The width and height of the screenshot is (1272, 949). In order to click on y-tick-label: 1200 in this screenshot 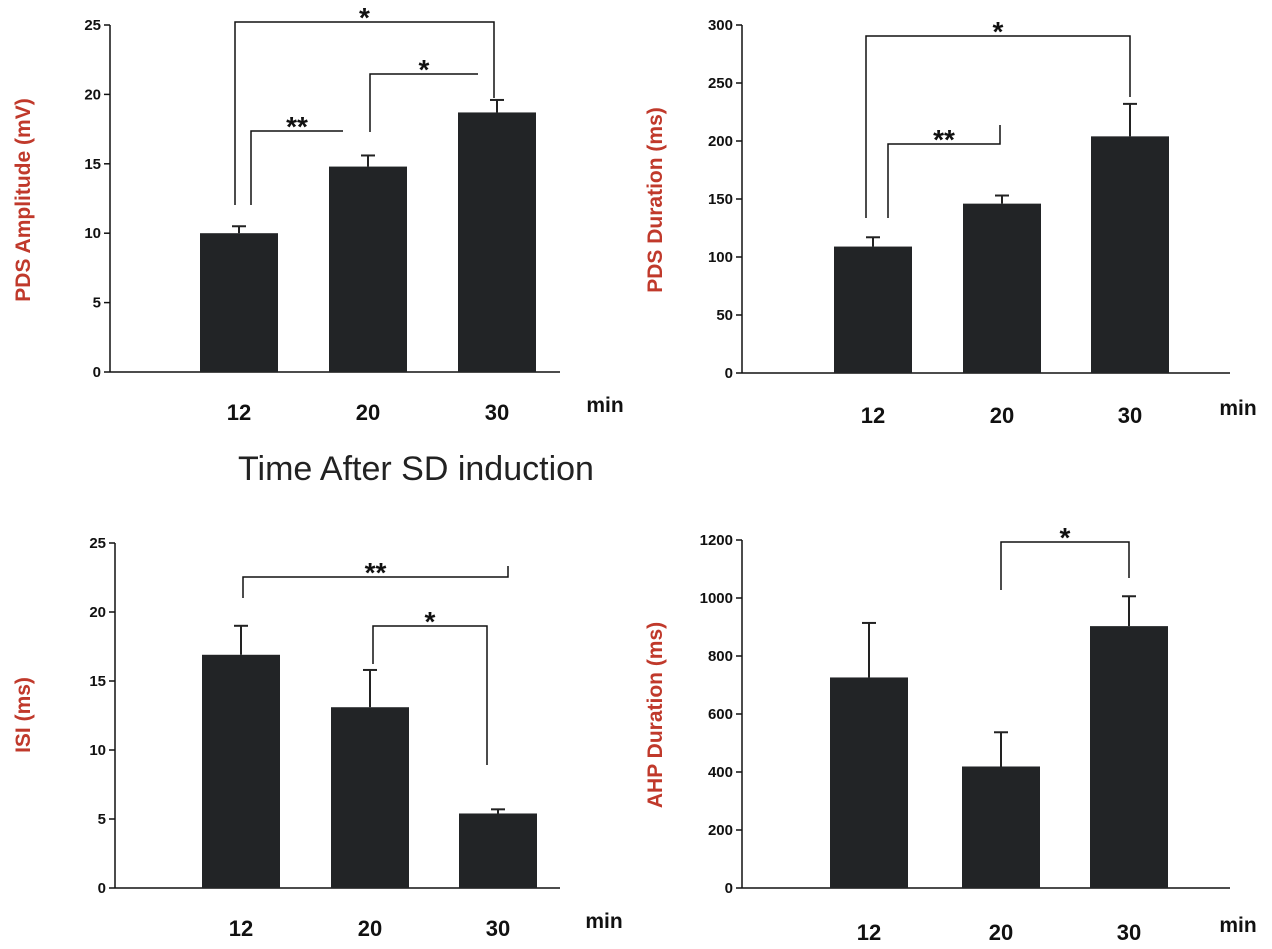, I will do `click(716, 540)`.